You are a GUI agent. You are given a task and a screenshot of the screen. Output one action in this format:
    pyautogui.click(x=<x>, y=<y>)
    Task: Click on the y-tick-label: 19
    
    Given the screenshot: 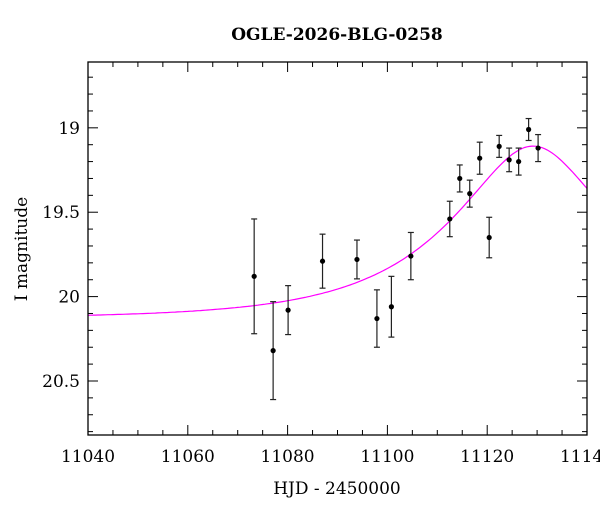 What is the action you would take?
    pyautogui.click(x=69, y=129)
    